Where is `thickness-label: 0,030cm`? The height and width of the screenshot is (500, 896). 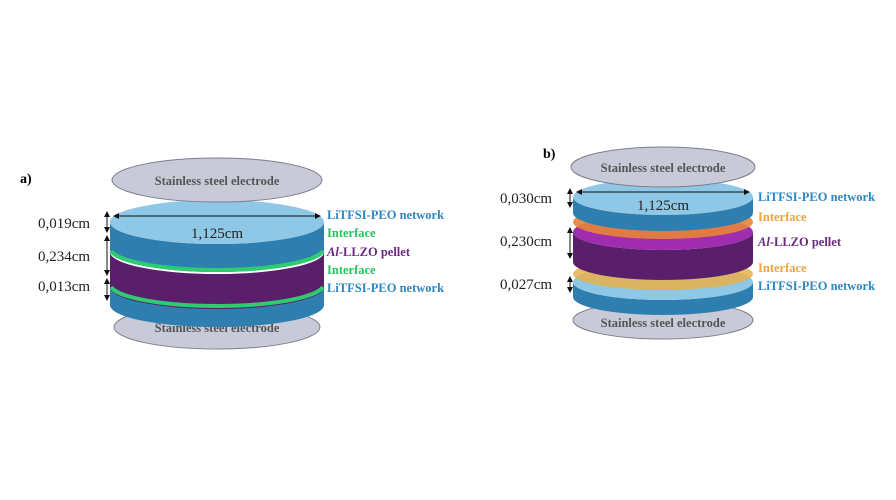
thickness-label: 0,030cm is located at coordinates (526, 199).